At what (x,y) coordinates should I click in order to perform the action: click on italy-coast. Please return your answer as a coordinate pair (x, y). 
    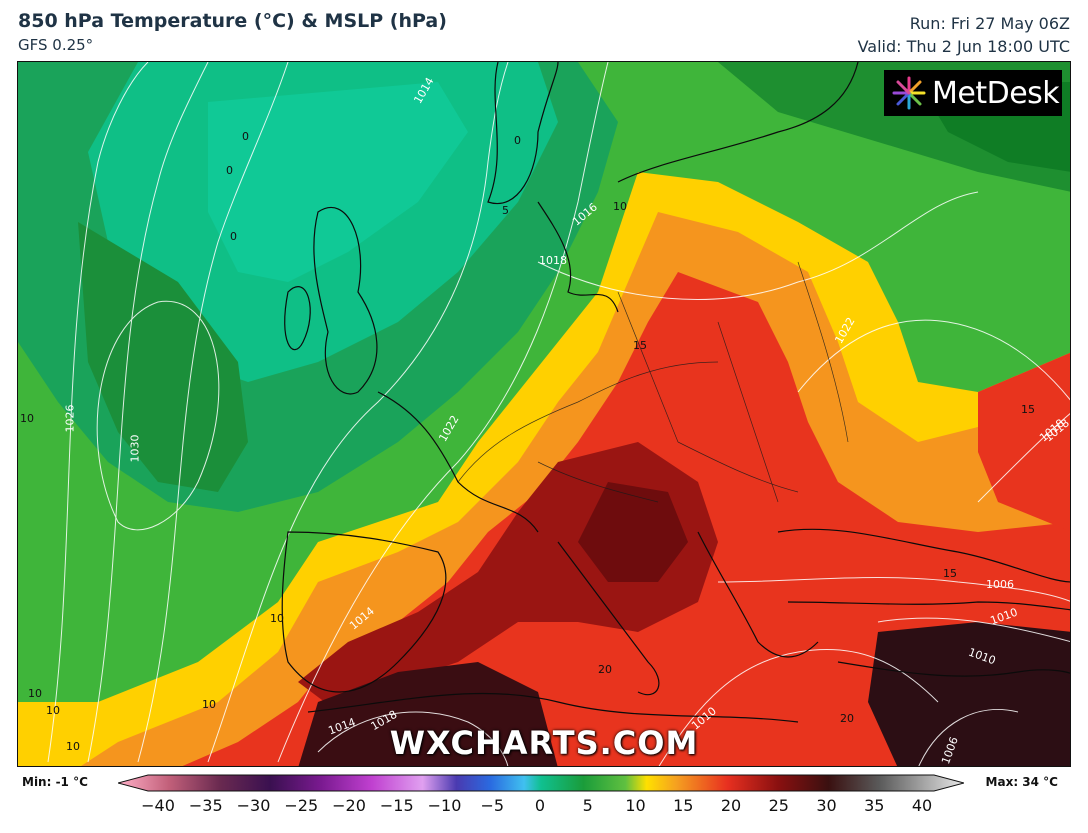
    Looking at the image, I should click on (608, 618).